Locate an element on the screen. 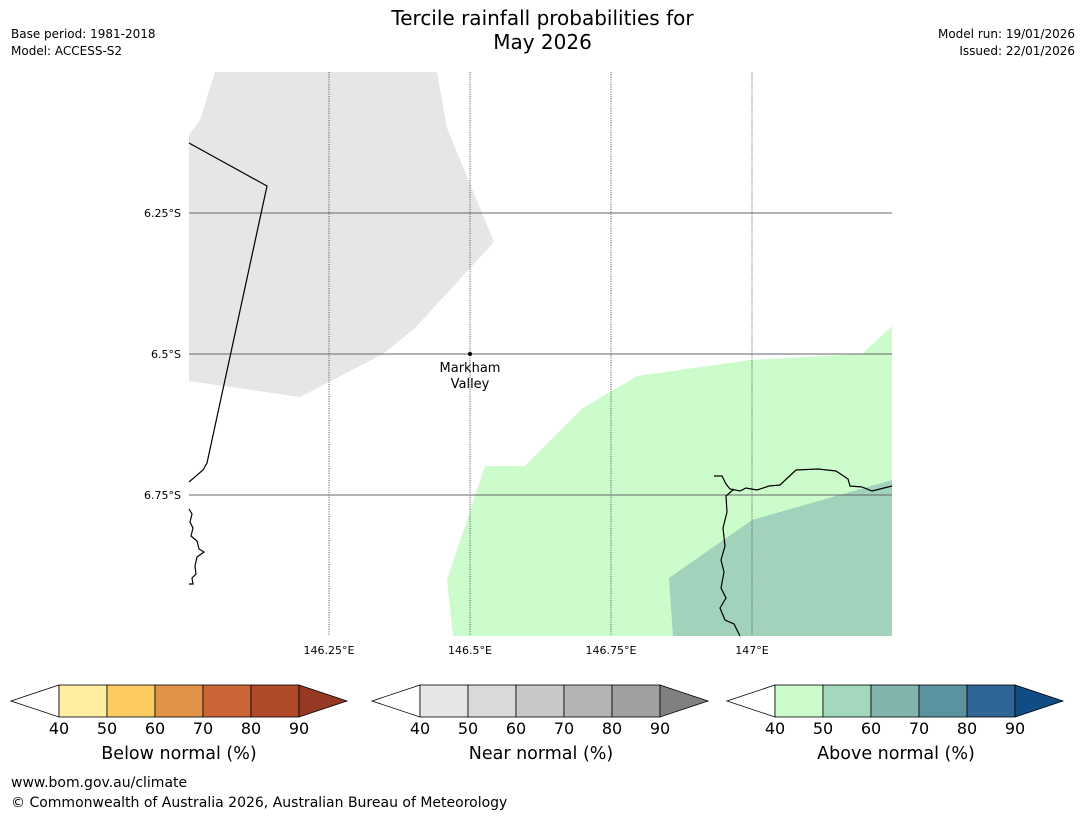 This screenshot has height=816, width=1085. place-marker is located at coordinates (470, 354).